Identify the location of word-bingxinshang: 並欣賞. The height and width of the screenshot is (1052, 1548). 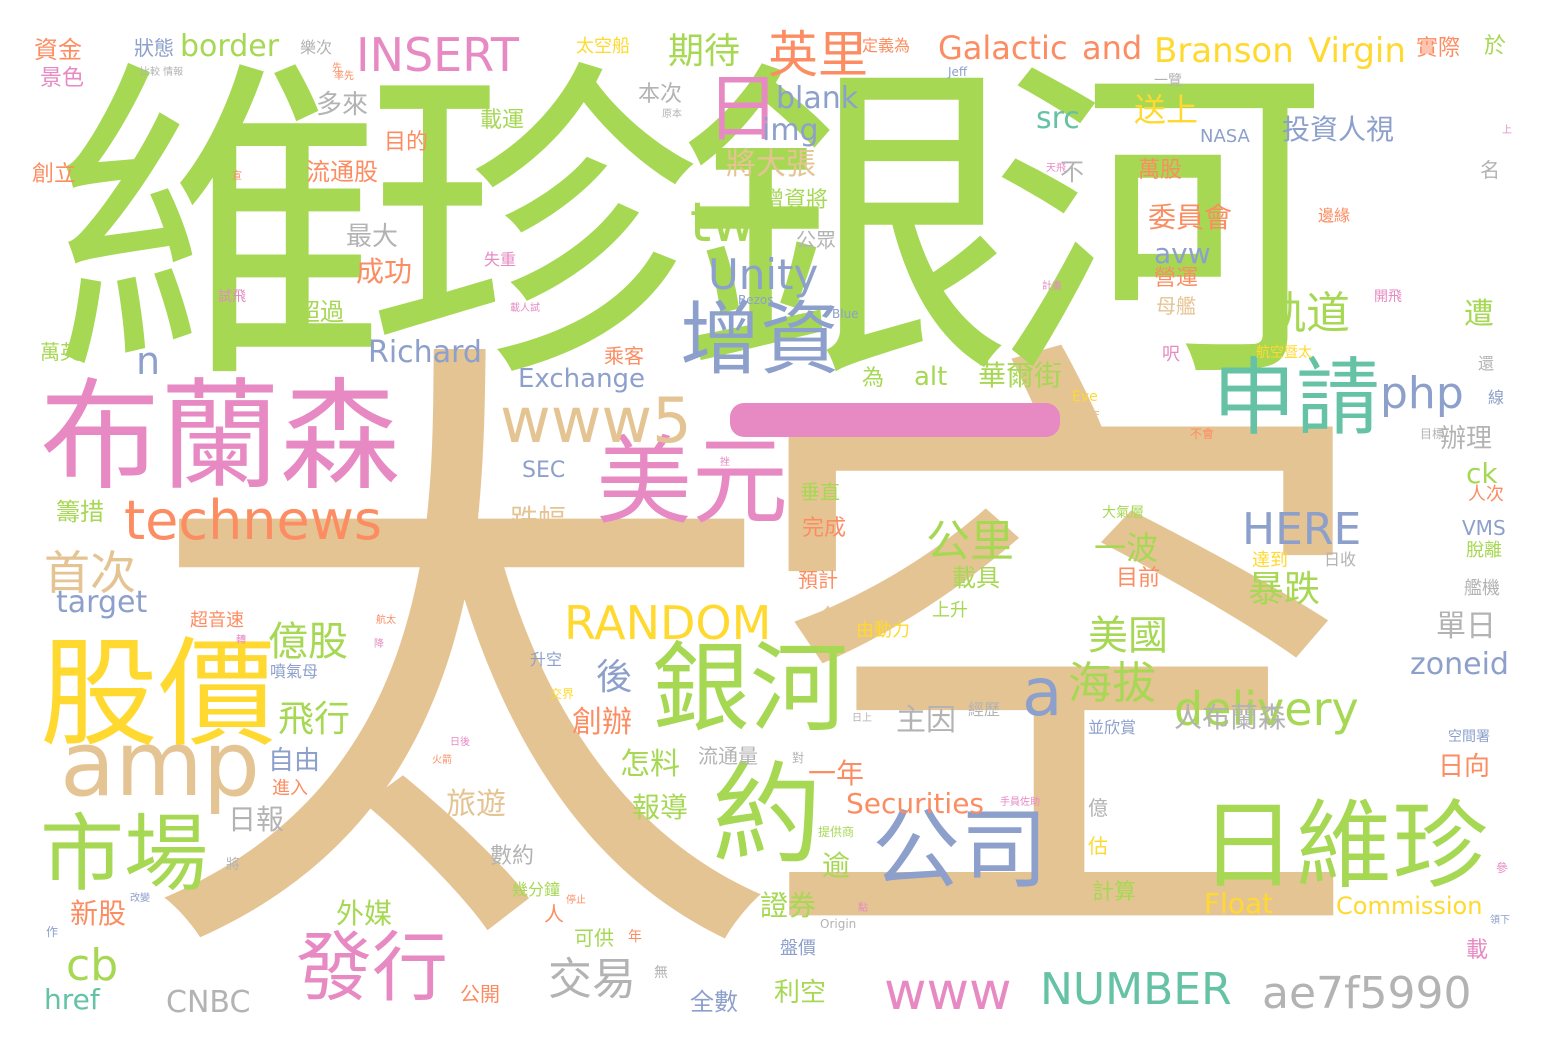
(1112, 727).